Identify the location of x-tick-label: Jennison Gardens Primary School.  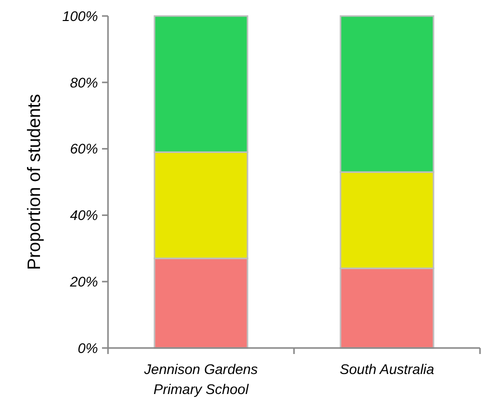
(200, 379).